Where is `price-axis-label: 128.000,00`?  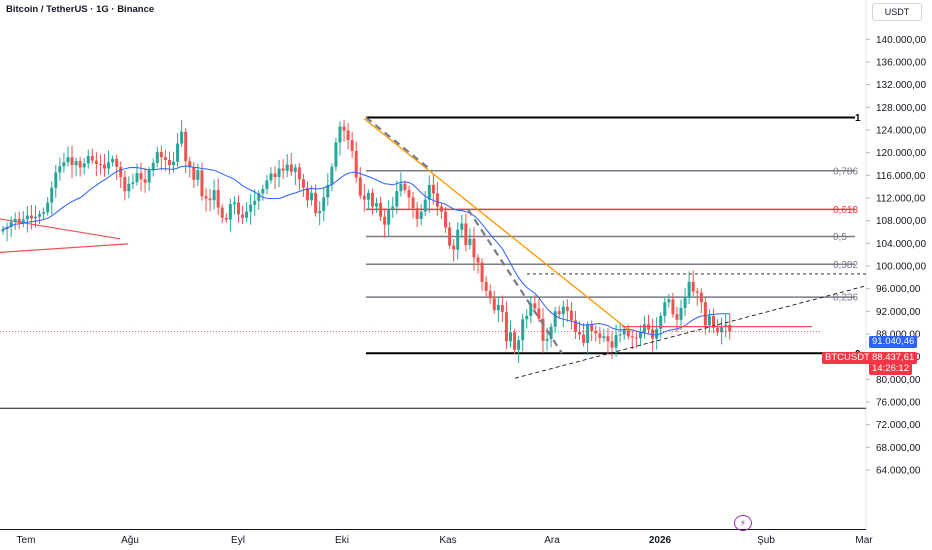 price-axis-label: 128.000,00 is located at coordinates (901, 108).